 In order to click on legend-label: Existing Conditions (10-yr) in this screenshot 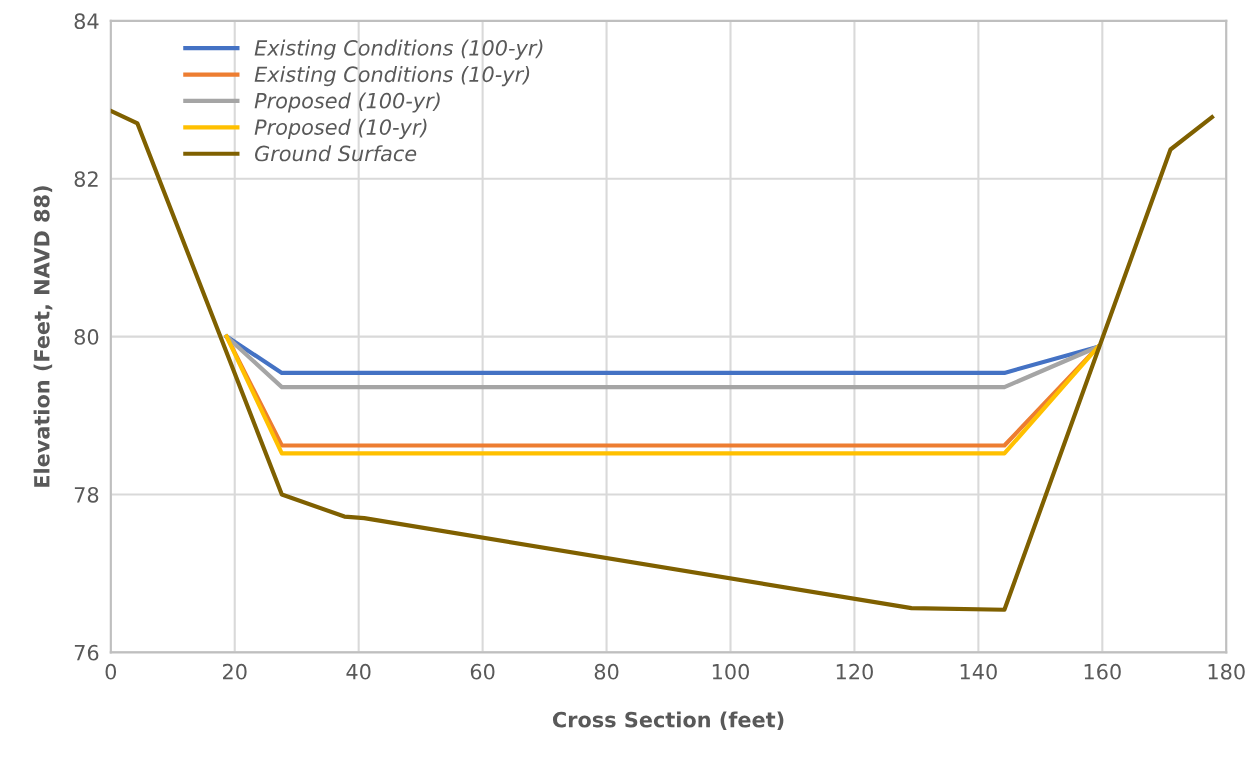, I will do `click(392, 76)`.